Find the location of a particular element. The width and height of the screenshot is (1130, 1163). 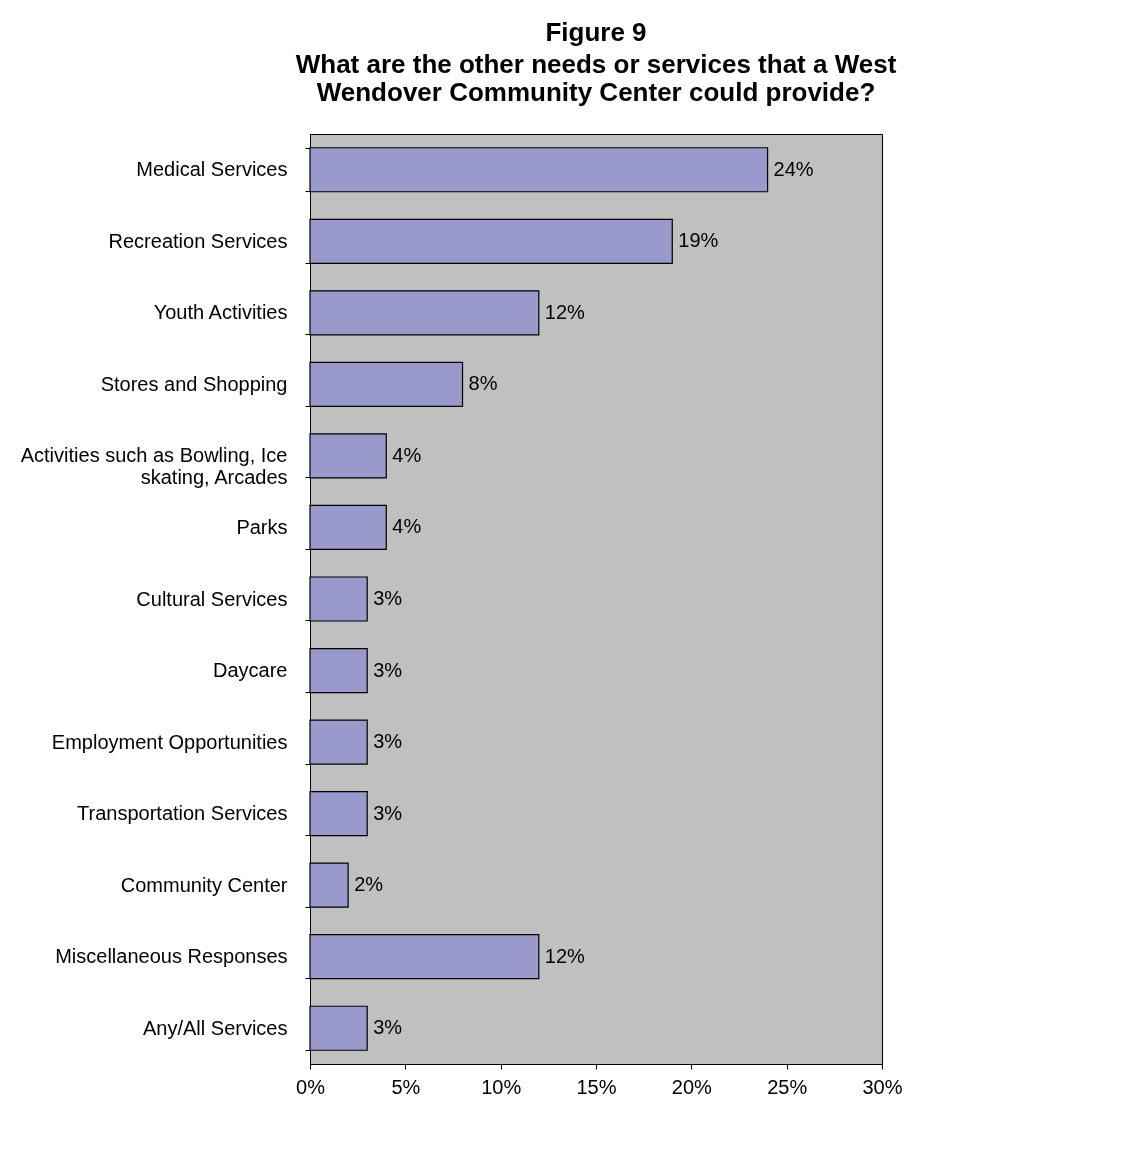

x-tick-label: 15% is located at coordinates (596, 1086).